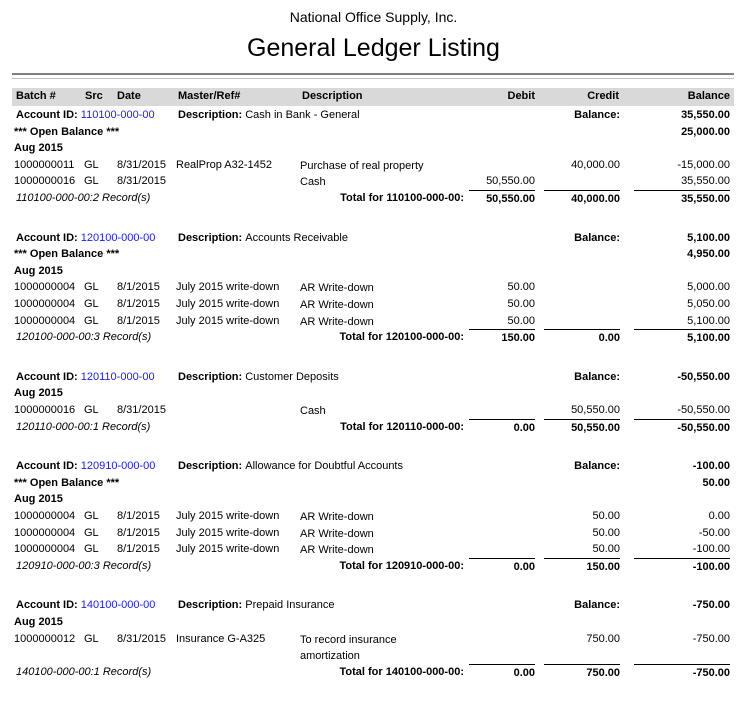  What do you see at coordinates (521, 96) in the screenshot?
I see `col-debit: Debit` at bounding box center [521, 96].